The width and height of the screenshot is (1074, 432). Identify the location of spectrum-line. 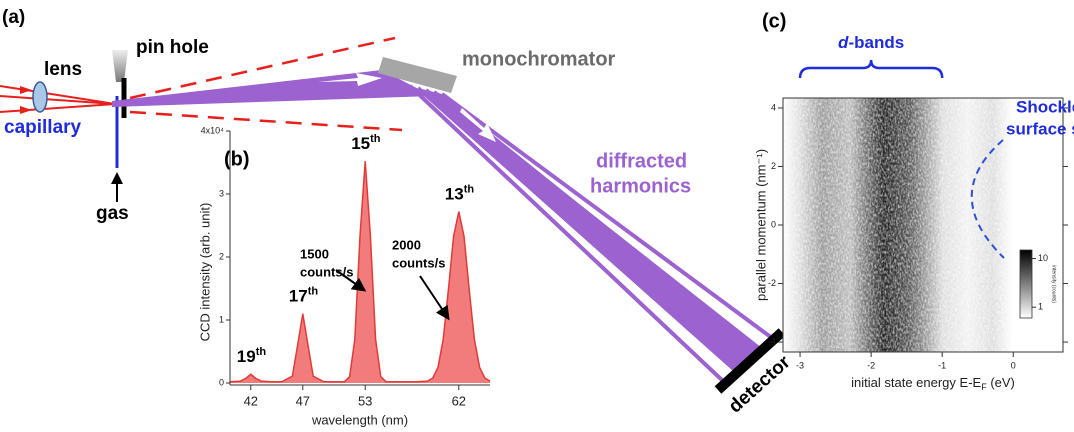
(360, 272).